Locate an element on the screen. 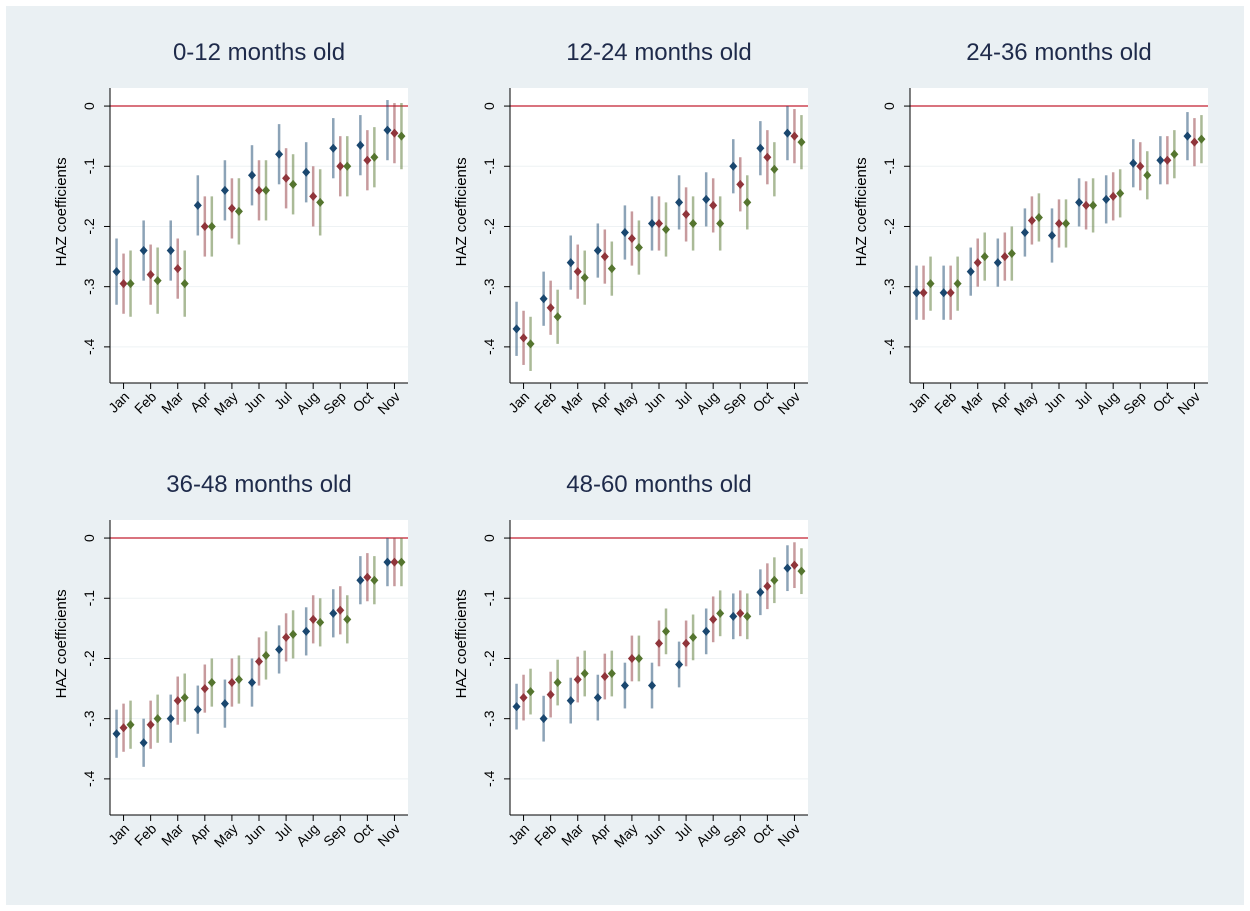 This screenshot has height=911, width=1250. panel-title: 24-36 months old is located at coordinates (1058, 52).